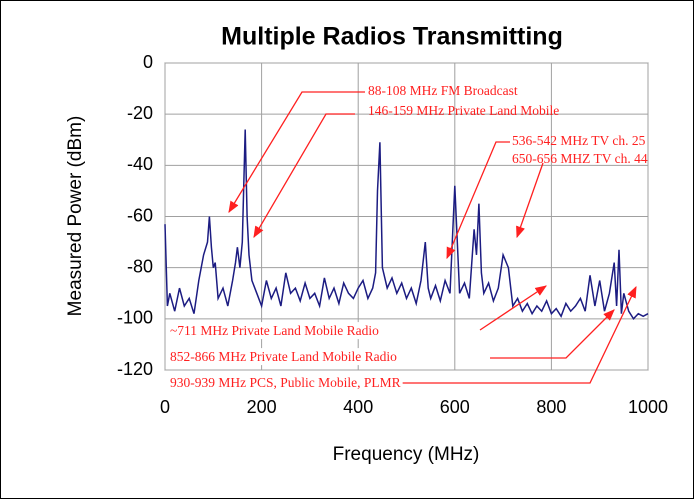 This screenshot has height=499, width=694. I want to click on x-tick-label: 1000, so click(648, 407).